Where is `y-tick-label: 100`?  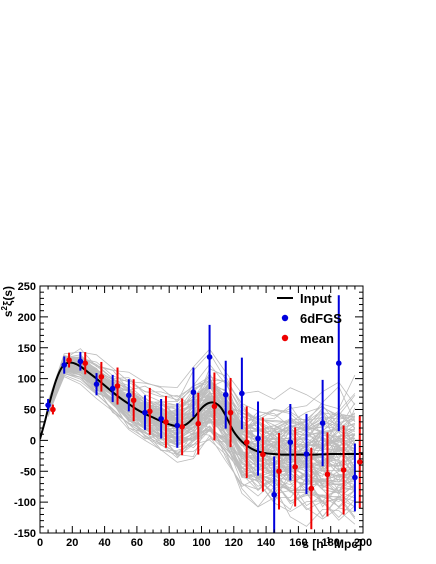 y-tick-label: 100 is located at coordinates (27, 380).